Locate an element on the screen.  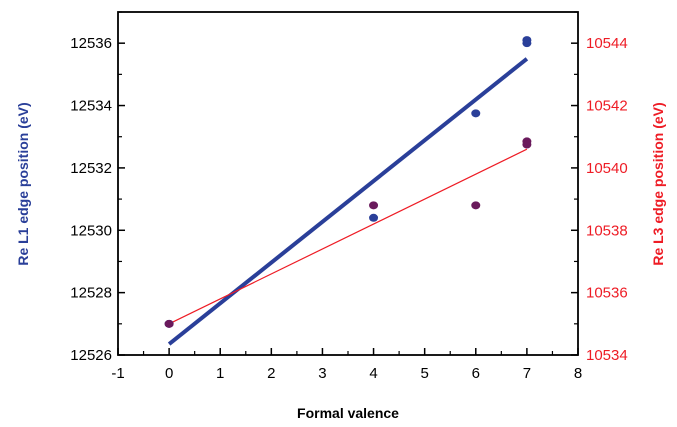
left-y-tick-label: 12534 is located at coordinates (91, 106).